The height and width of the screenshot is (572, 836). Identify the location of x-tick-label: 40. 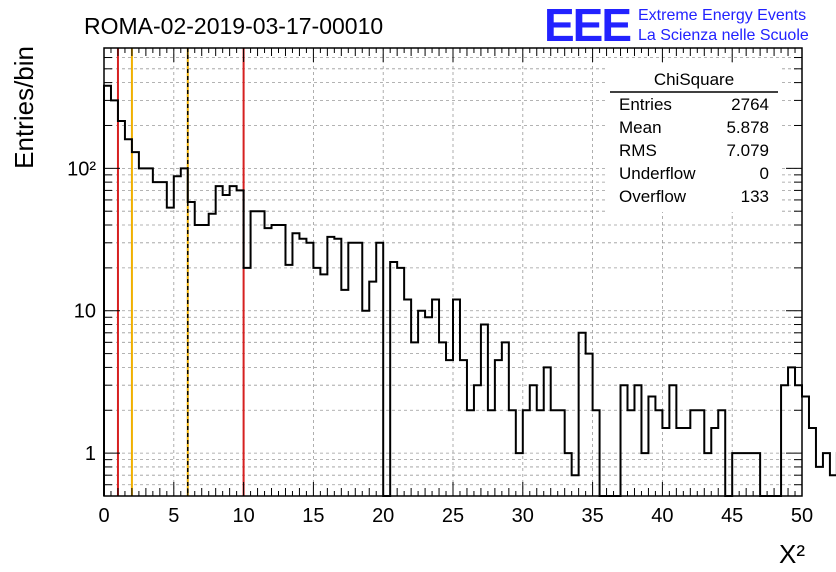
(662, 516).